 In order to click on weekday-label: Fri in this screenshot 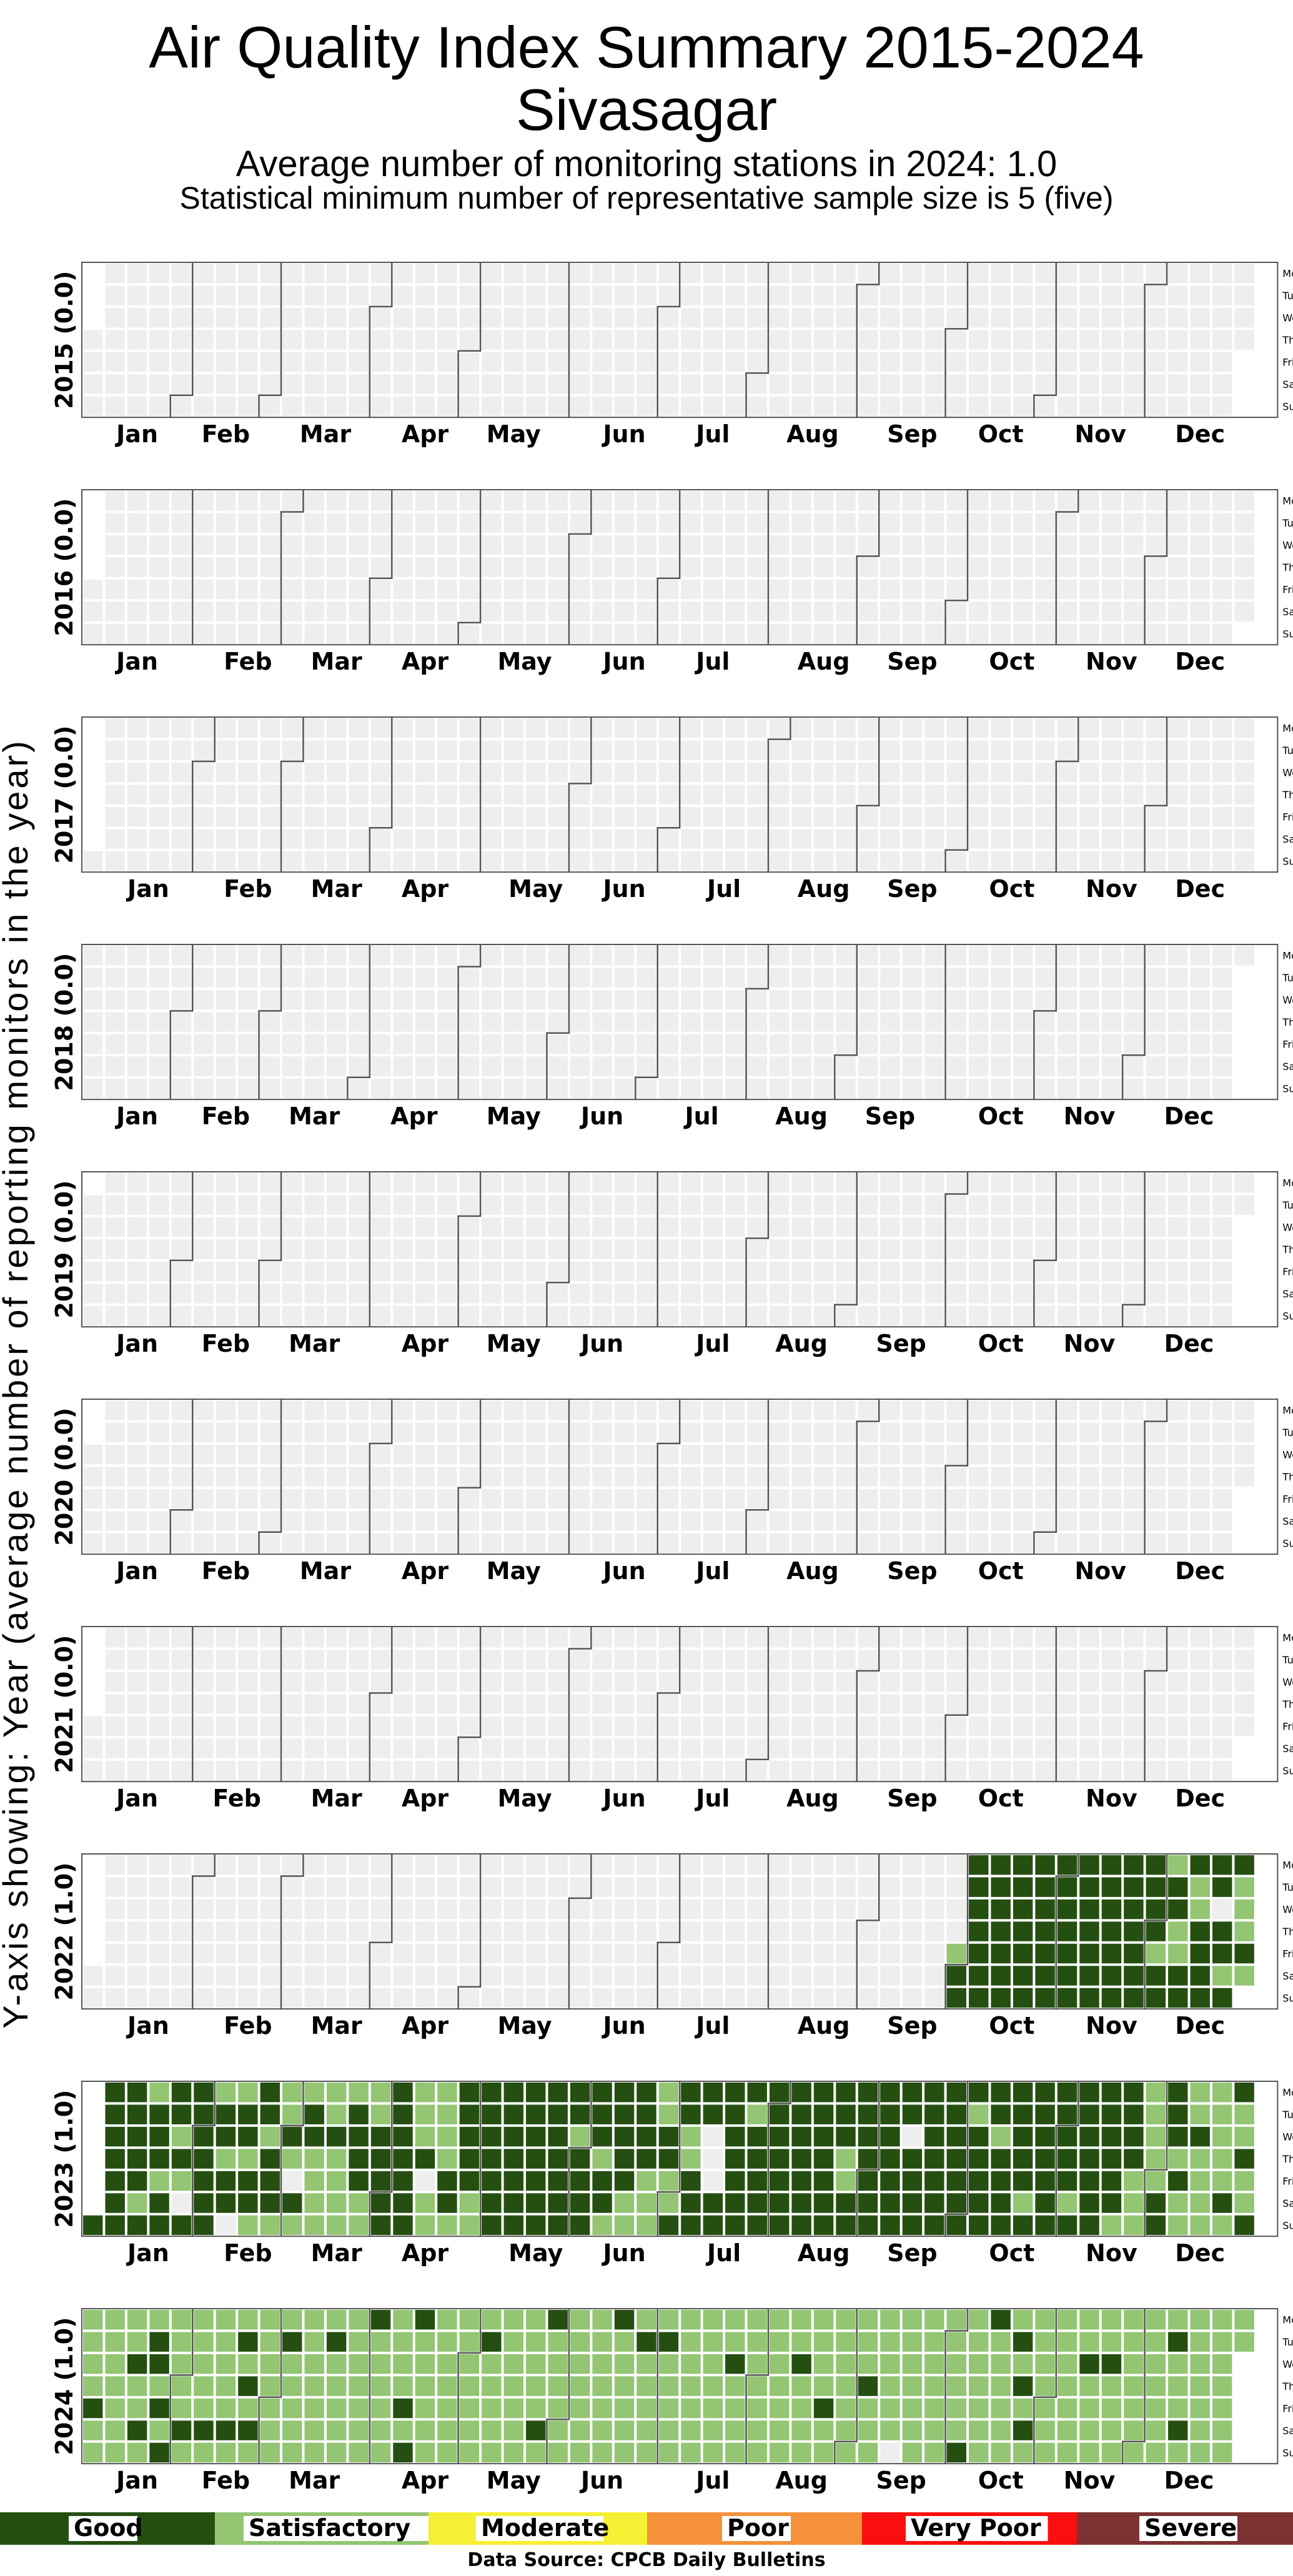, I will do `click(1287, 2181)`.